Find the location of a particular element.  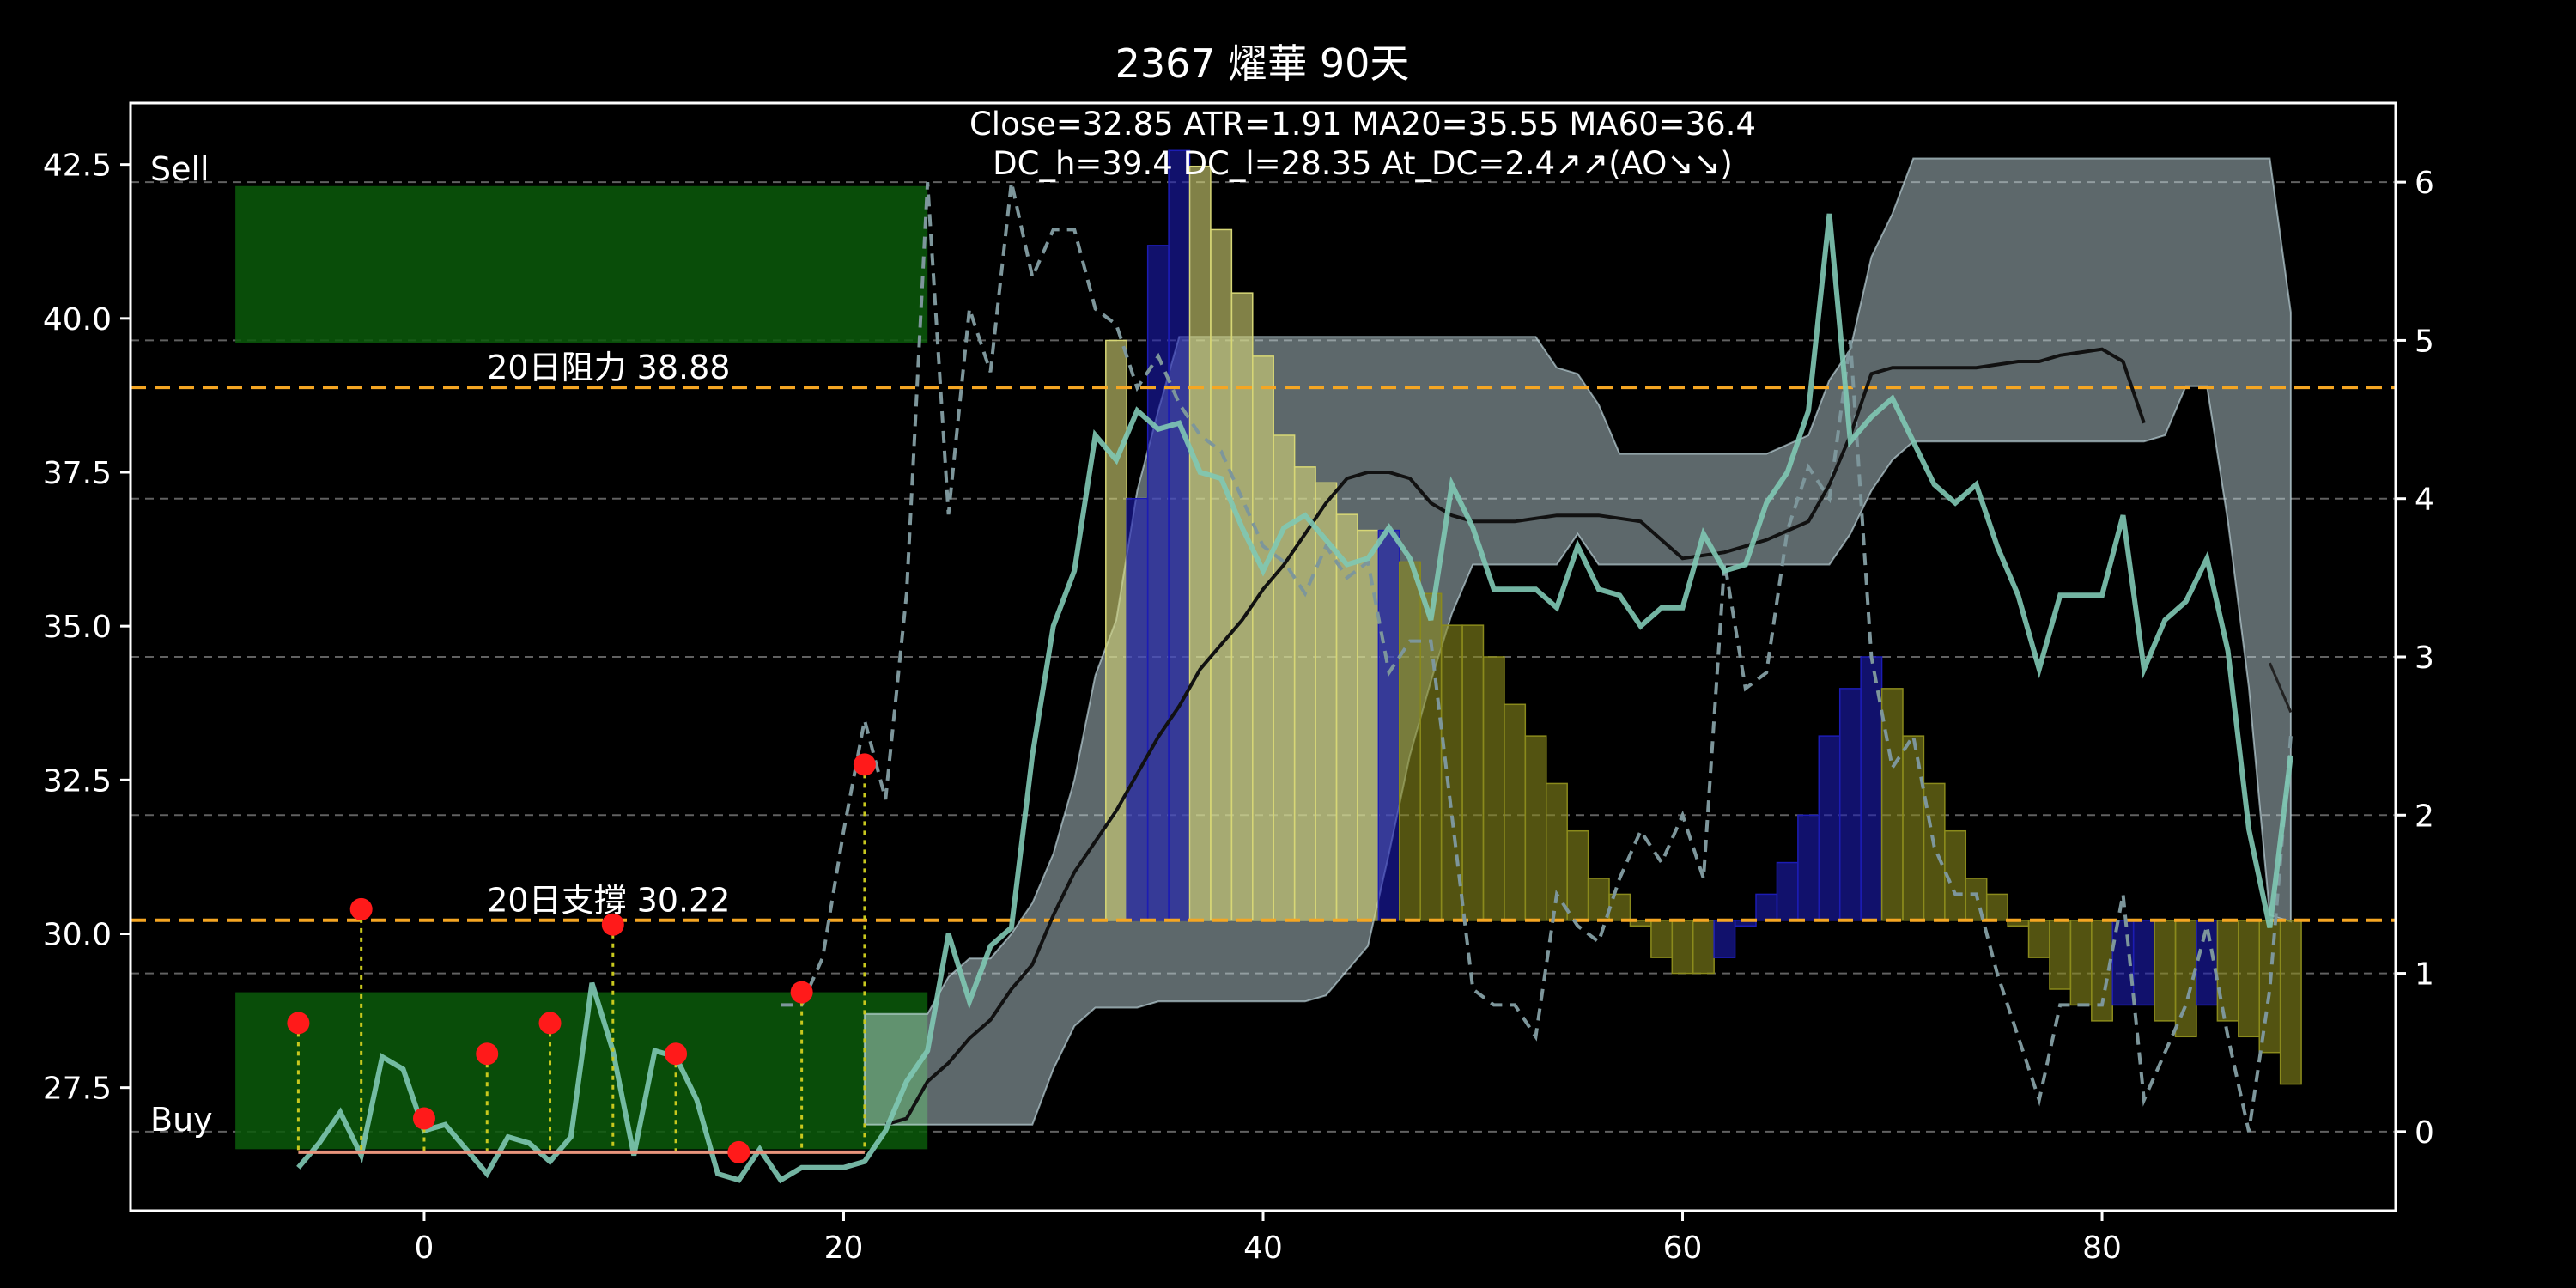

x-tick-label: 20 is located at coordinates (844, 1248).